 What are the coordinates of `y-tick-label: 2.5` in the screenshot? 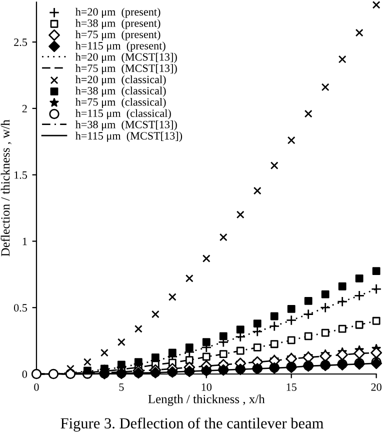 It's located at (21, 42).